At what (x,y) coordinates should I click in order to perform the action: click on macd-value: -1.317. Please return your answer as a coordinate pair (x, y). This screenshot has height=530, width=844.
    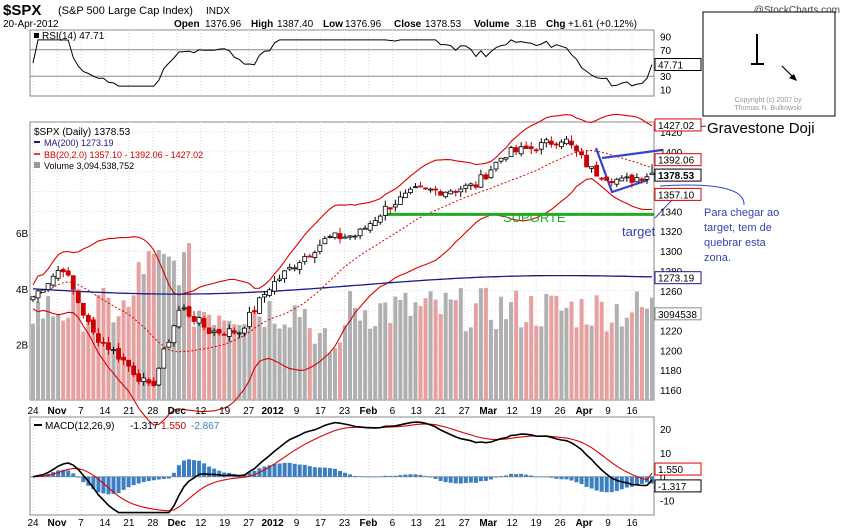
    Looking at the image, I should click on (144, 426).